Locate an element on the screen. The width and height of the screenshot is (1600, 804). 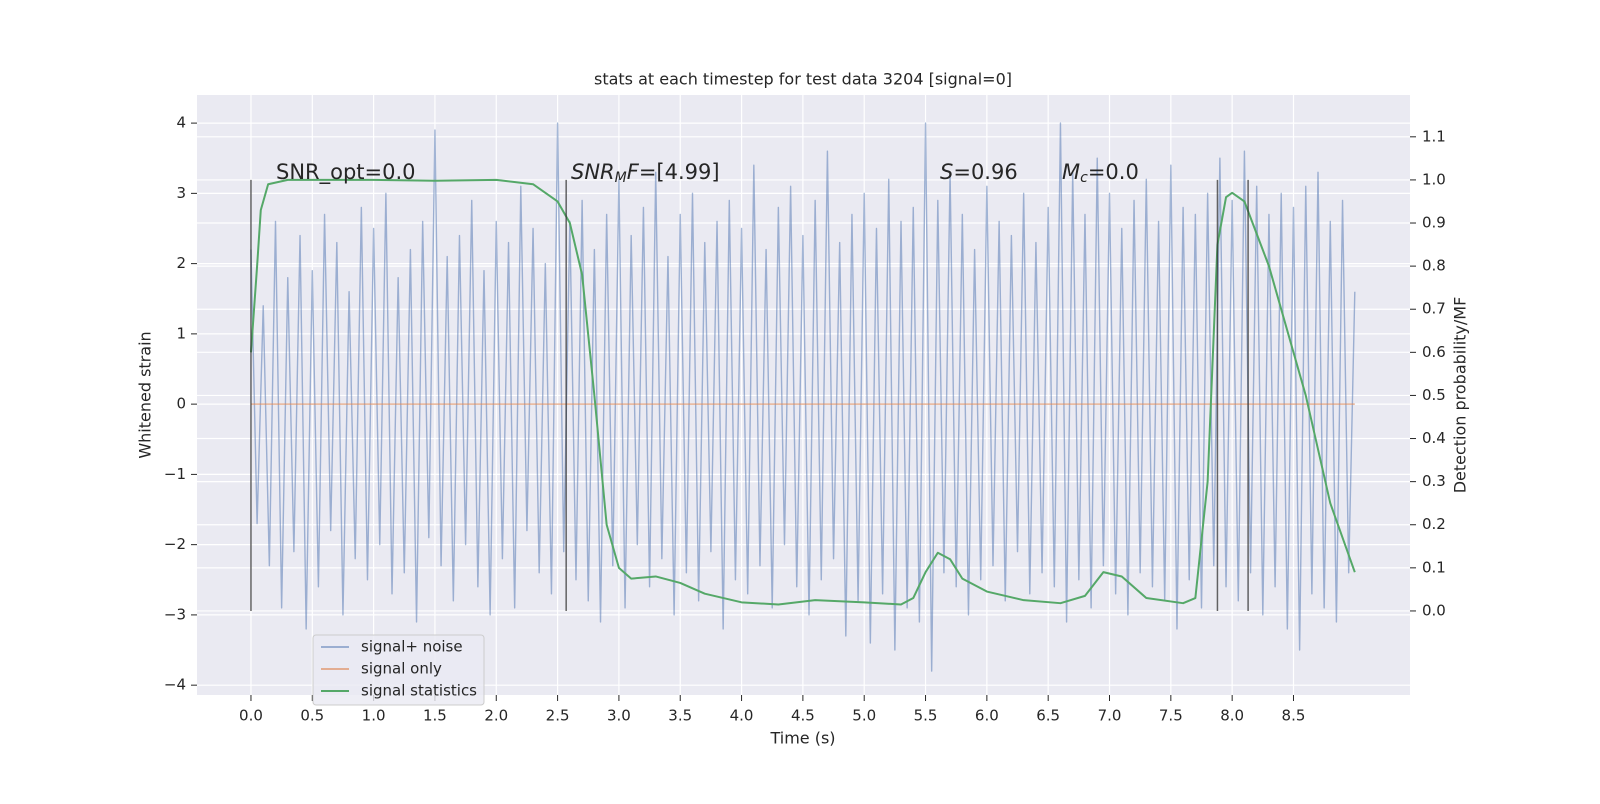
annotation-rest-tail: =[4.99] is located at coordinates (679, 172).